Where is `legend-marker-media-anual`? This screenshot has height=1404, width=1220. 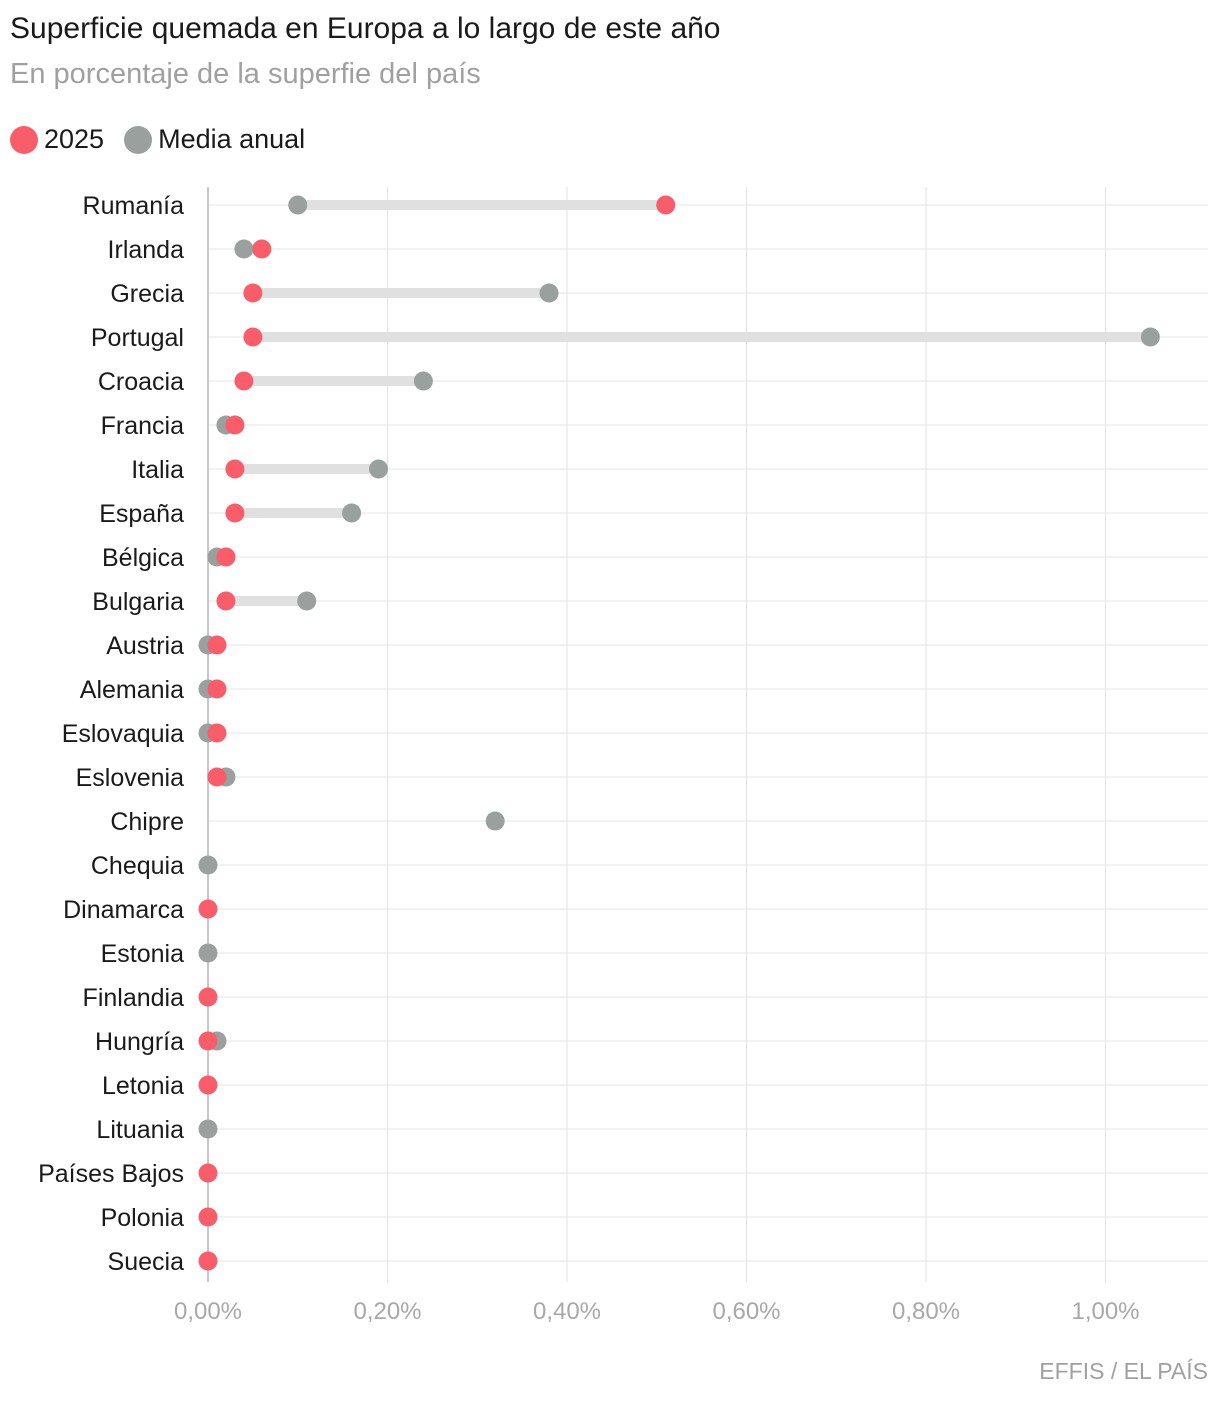
legend-marker-media-anual is located at coordinates (138, 139).